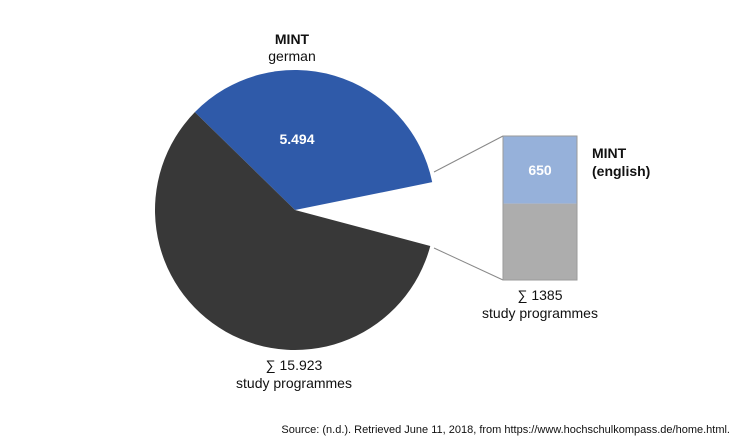  I want to click on pie-total-caption: study programmes, so click(294, 383).